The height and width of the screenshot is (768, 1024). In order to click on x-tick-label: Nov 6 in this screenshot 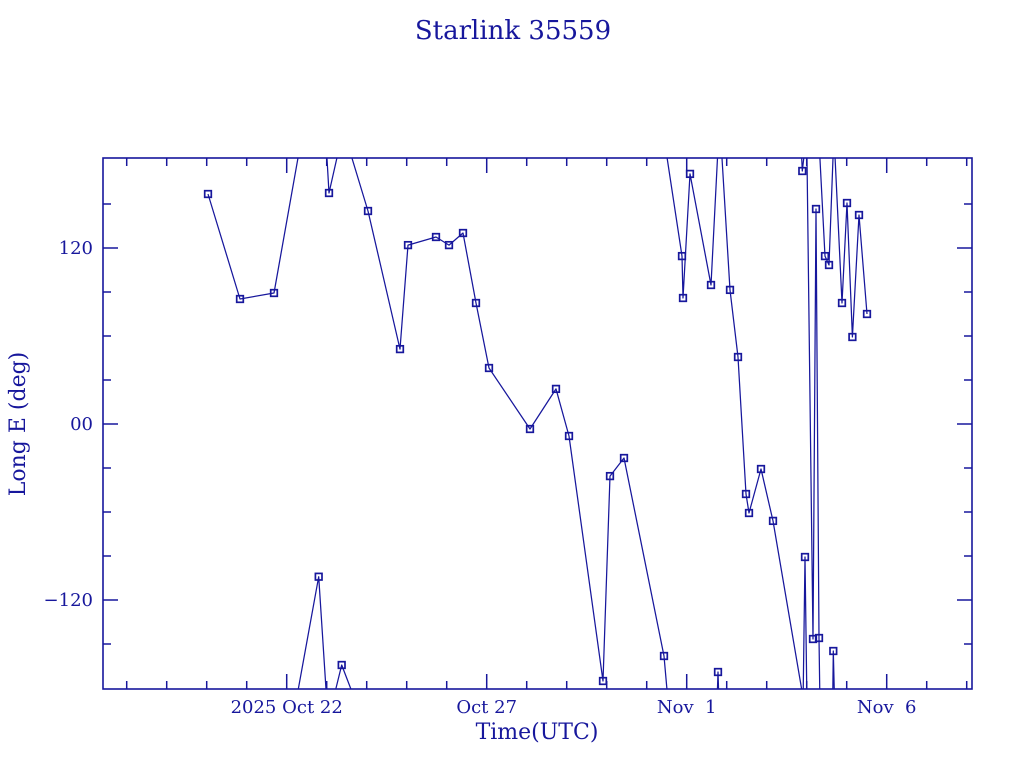, I will do `click(887, 707)`.